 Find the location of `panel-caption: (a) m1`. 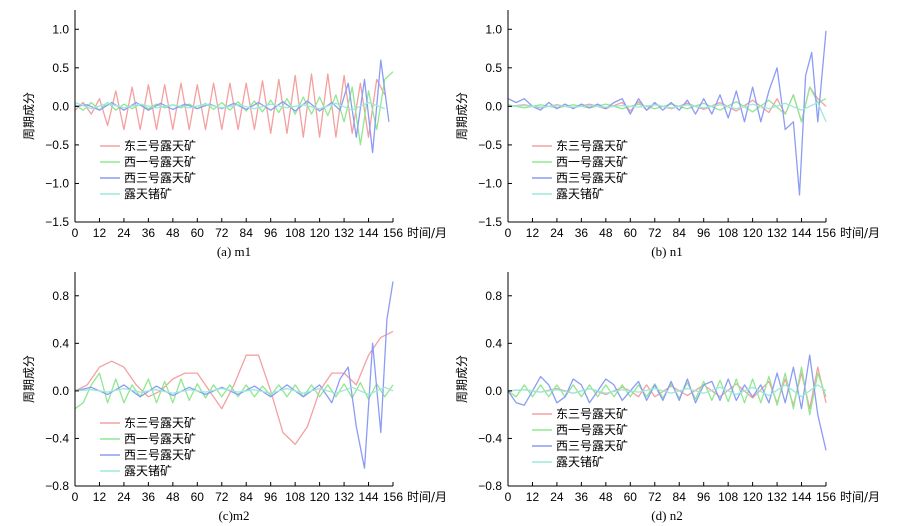

panel-caption: (a) m1 is located at coordinates (234, 251).